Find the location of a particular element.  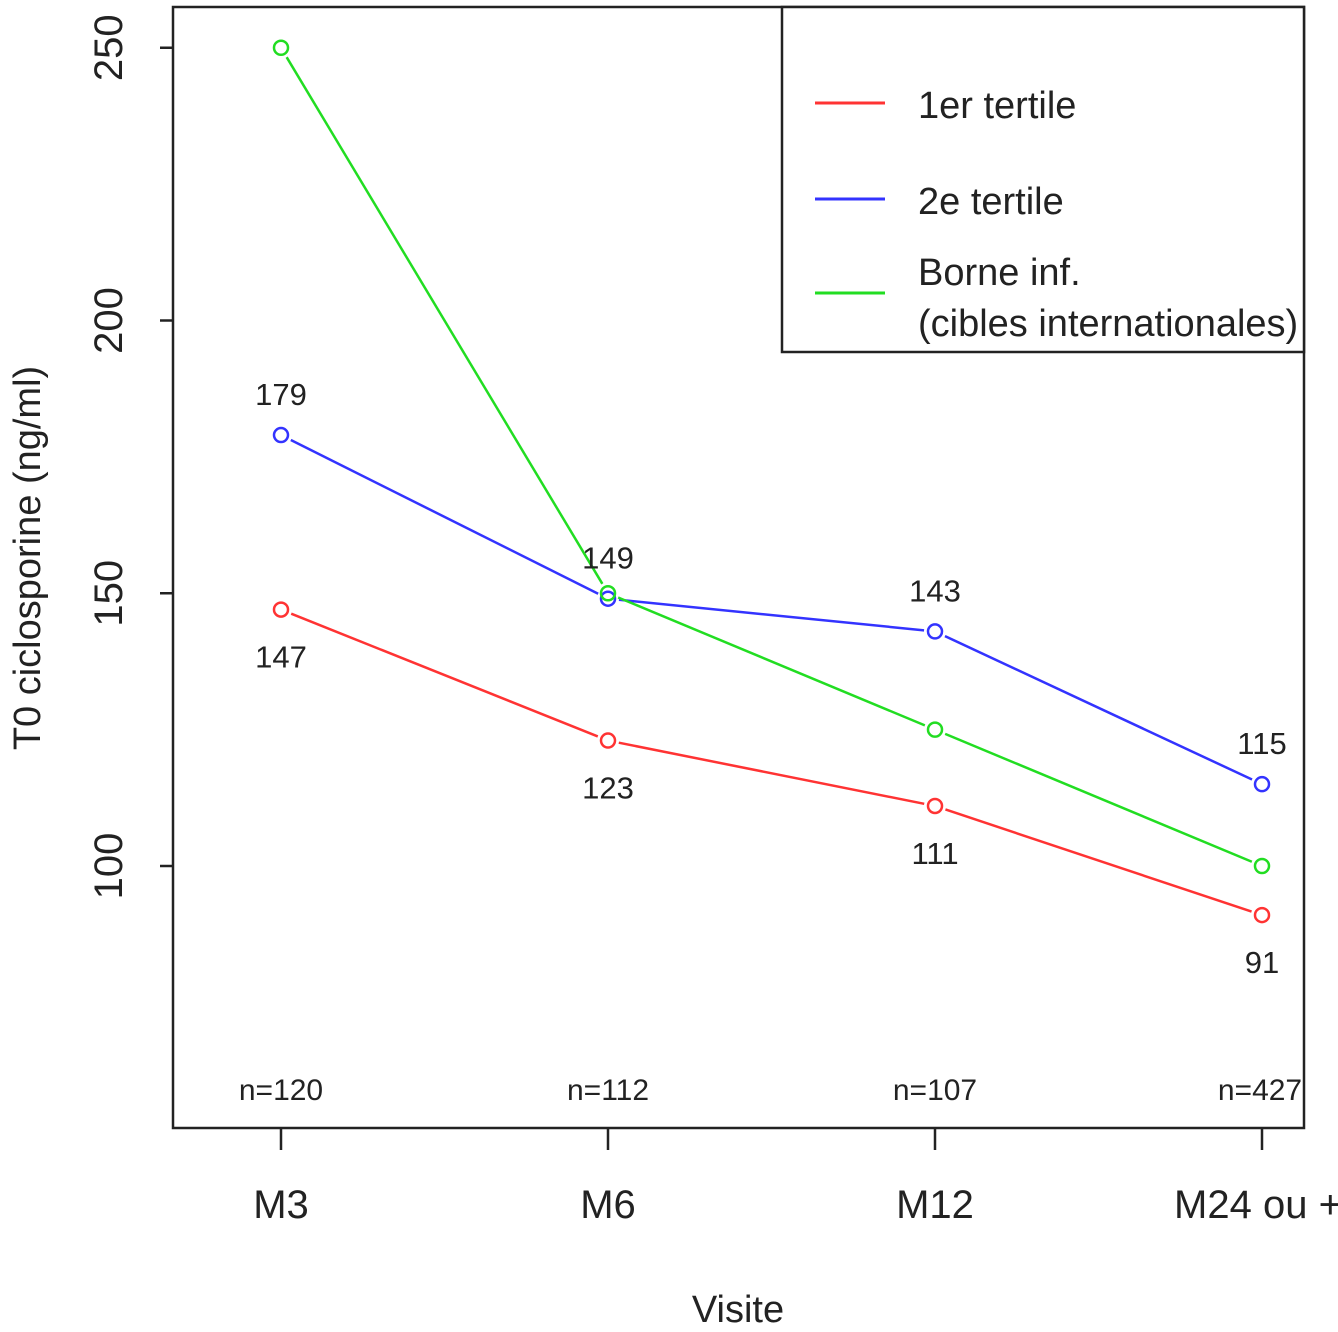

data-label-2e-tertile: 143 is located at coordinates (935, 590).